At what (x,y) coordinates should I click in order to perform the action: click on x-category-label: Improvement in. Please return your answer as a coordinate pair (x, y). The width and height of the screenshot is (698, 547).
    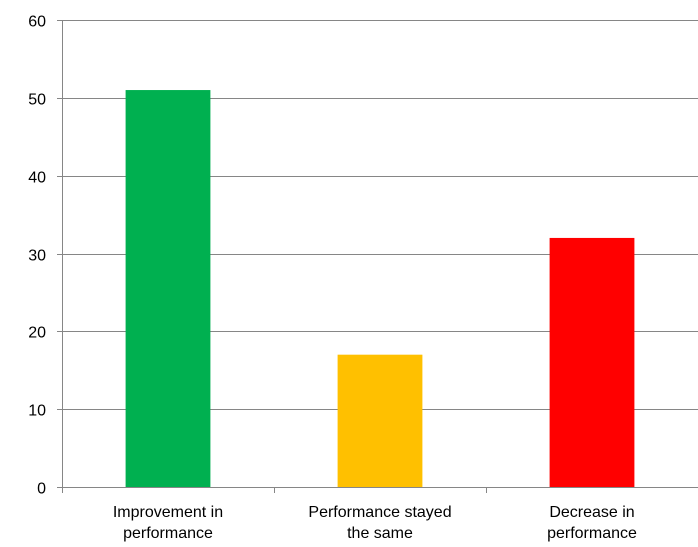
    Looking at the image, I should click on (168, 512).